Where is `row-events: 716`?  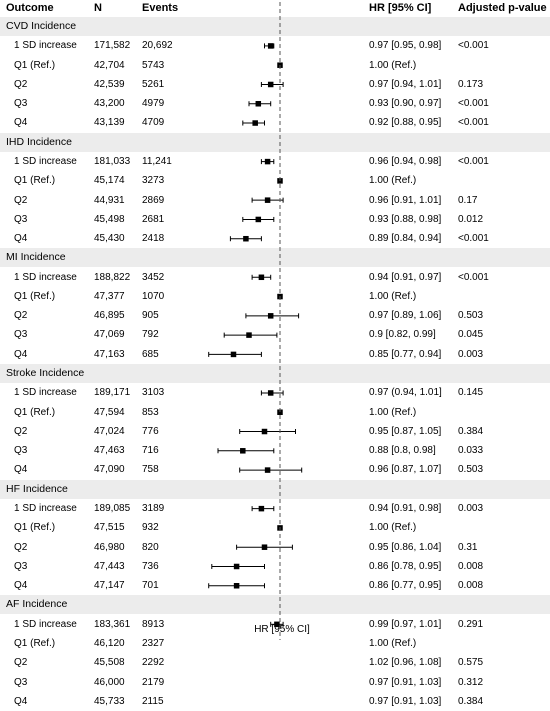
row-events: 716 is located at coordinates (150, 451).